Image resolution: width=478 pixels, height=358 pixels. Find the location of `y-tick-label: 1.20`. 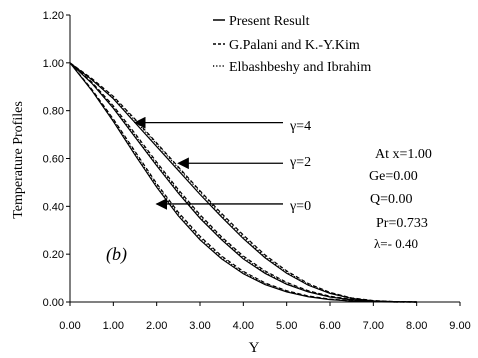

y-tick-label: 1.20 is located at coordinates (53, 16).